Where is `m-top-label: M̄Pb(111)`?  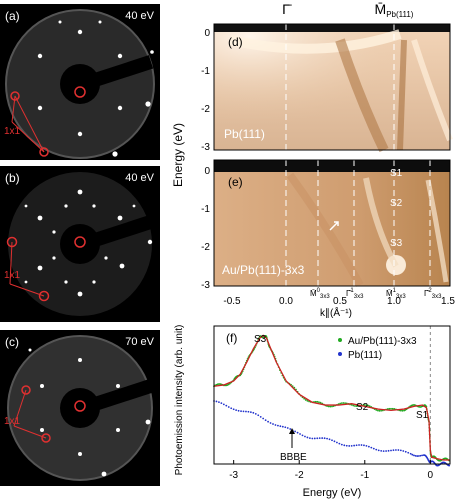
m-top-label: M̄Pb(111) is located at coordinates (394, 10).